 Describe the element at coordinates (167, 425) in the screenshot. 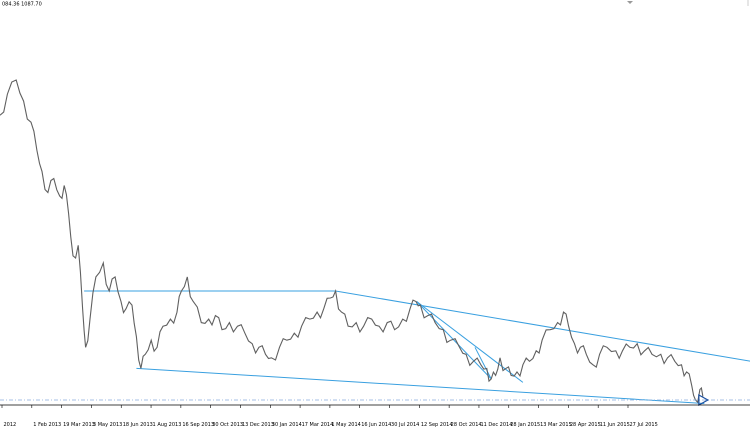

I see `x-tick-label: 1 Aug 2013` at that location.